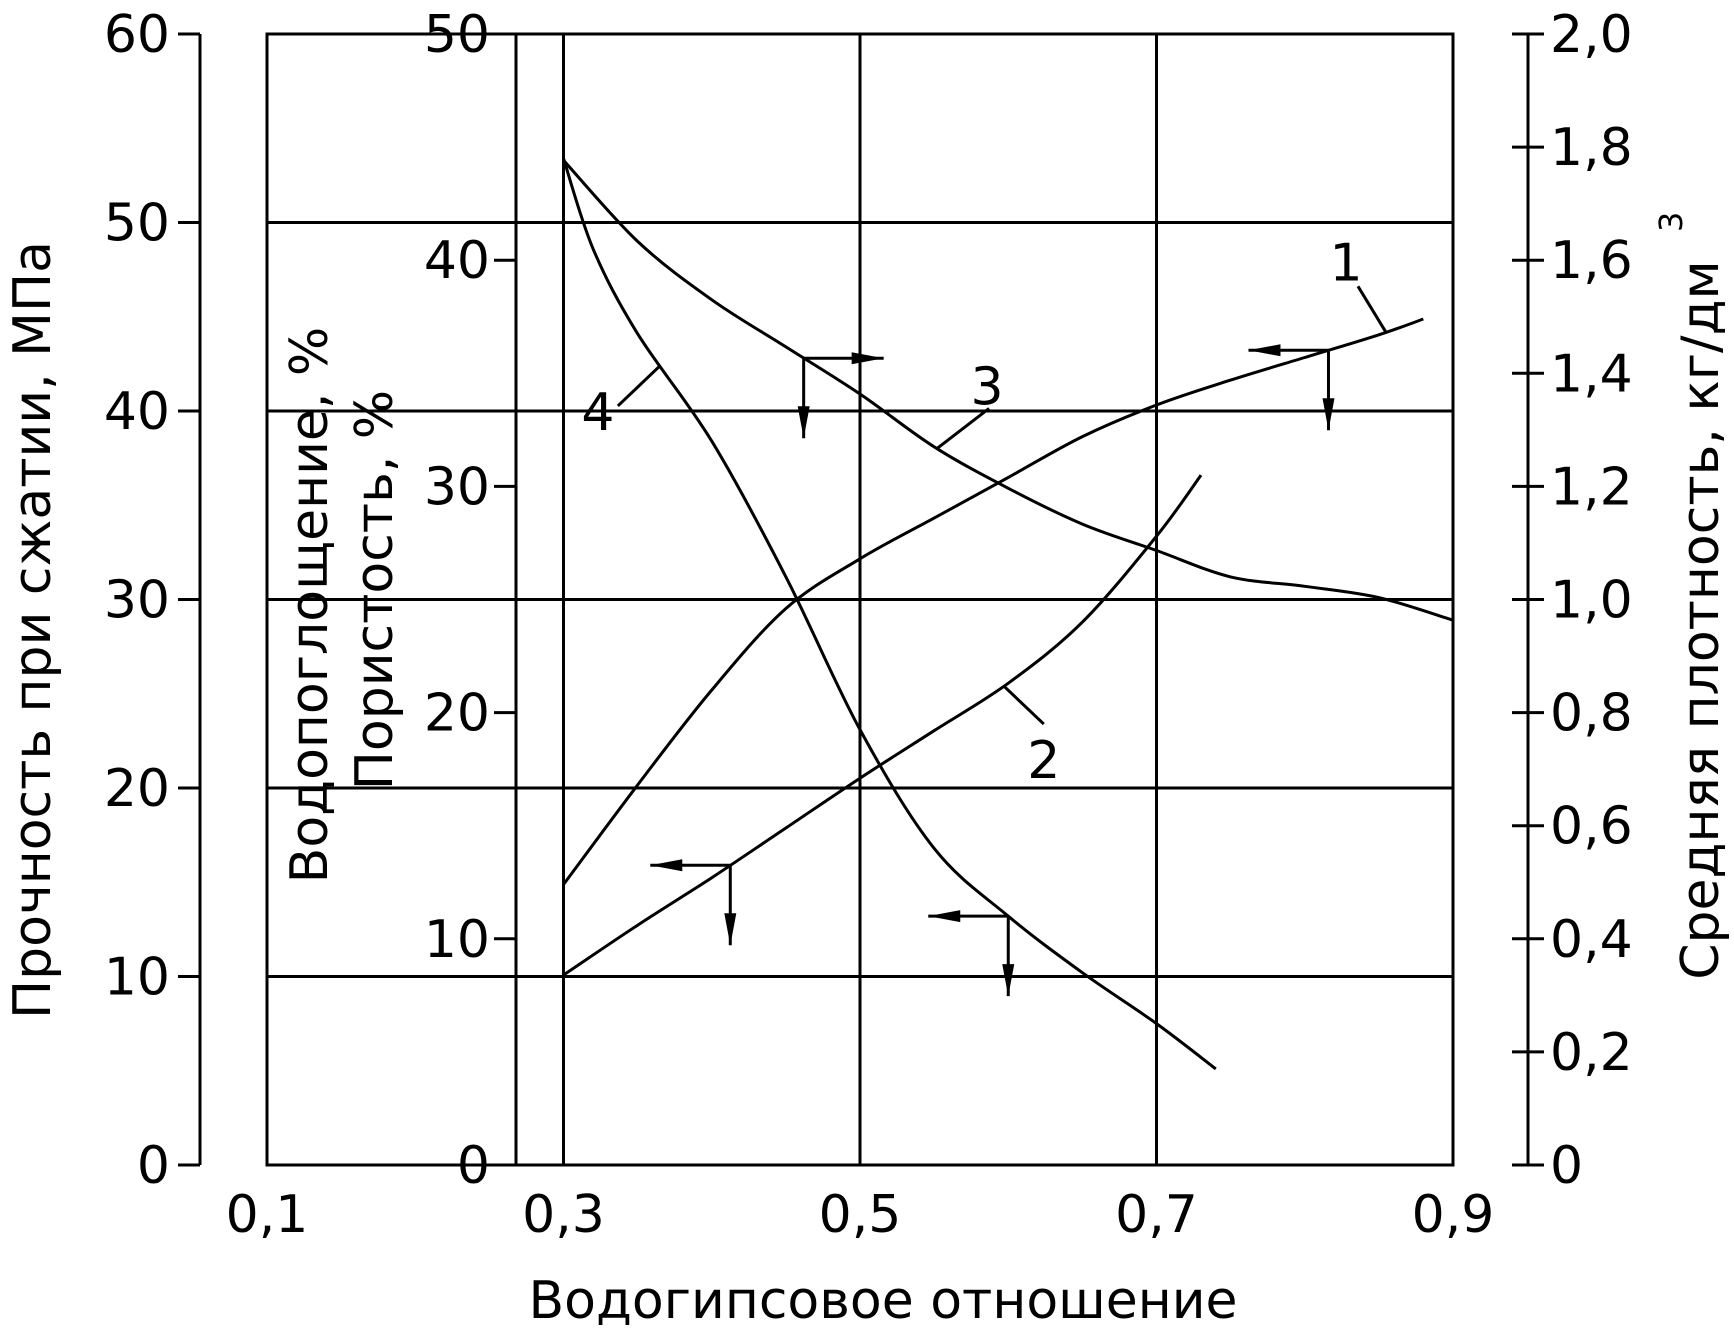 The image size is (1734, 1336). I want to click on density-tick-label: 1,0, so click(1591, 601).